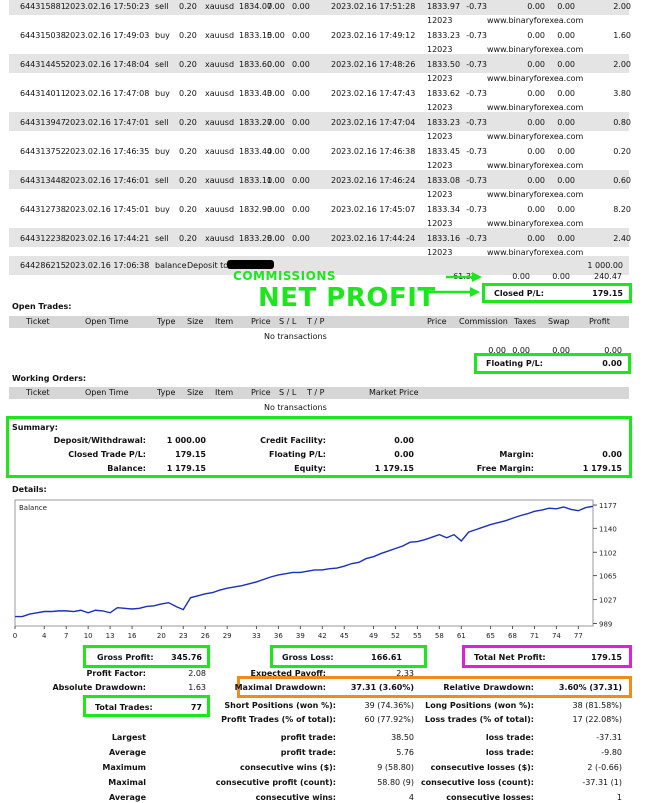 This screenshot has width=653, height=803. I want to click on balance-line, so click(304, 561).